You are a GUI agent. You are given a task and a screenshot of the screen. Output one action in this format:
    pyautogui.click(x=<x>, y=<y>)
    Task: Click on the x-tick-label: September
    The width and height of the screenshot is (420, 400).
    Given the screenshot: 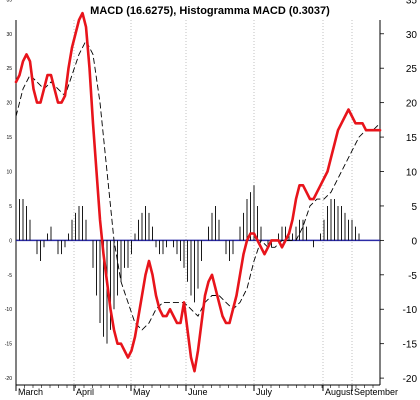 What is the action you would take?
    pyautogui.click(x=376, y=392)
    